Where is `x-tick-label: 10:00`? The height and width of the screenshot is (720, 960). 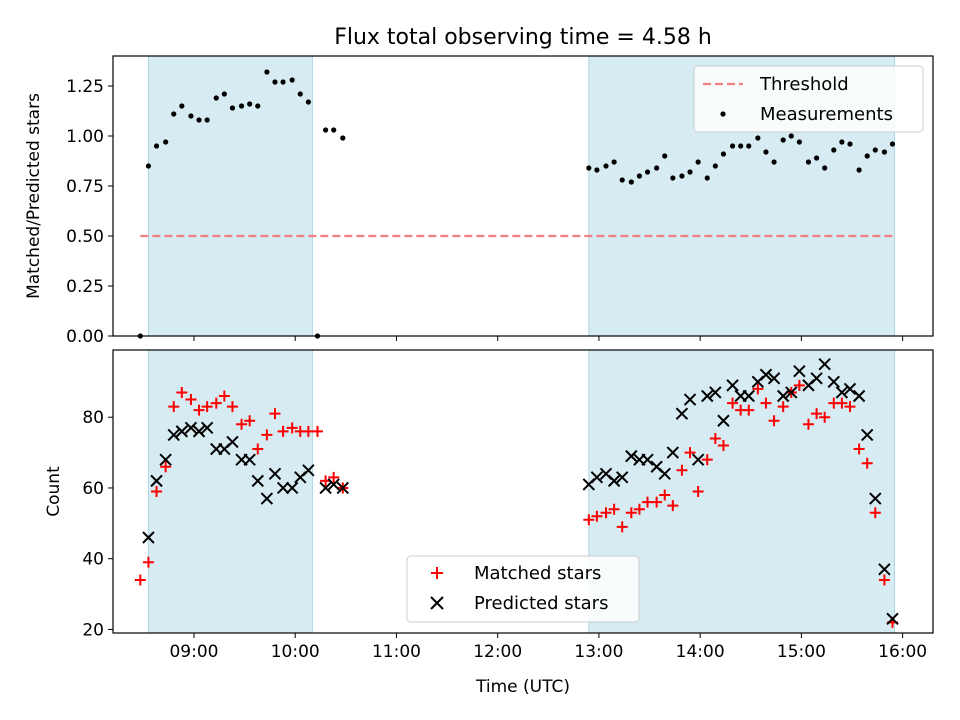 x-tick-label: 10:00 is located at coordinates (295, 652).